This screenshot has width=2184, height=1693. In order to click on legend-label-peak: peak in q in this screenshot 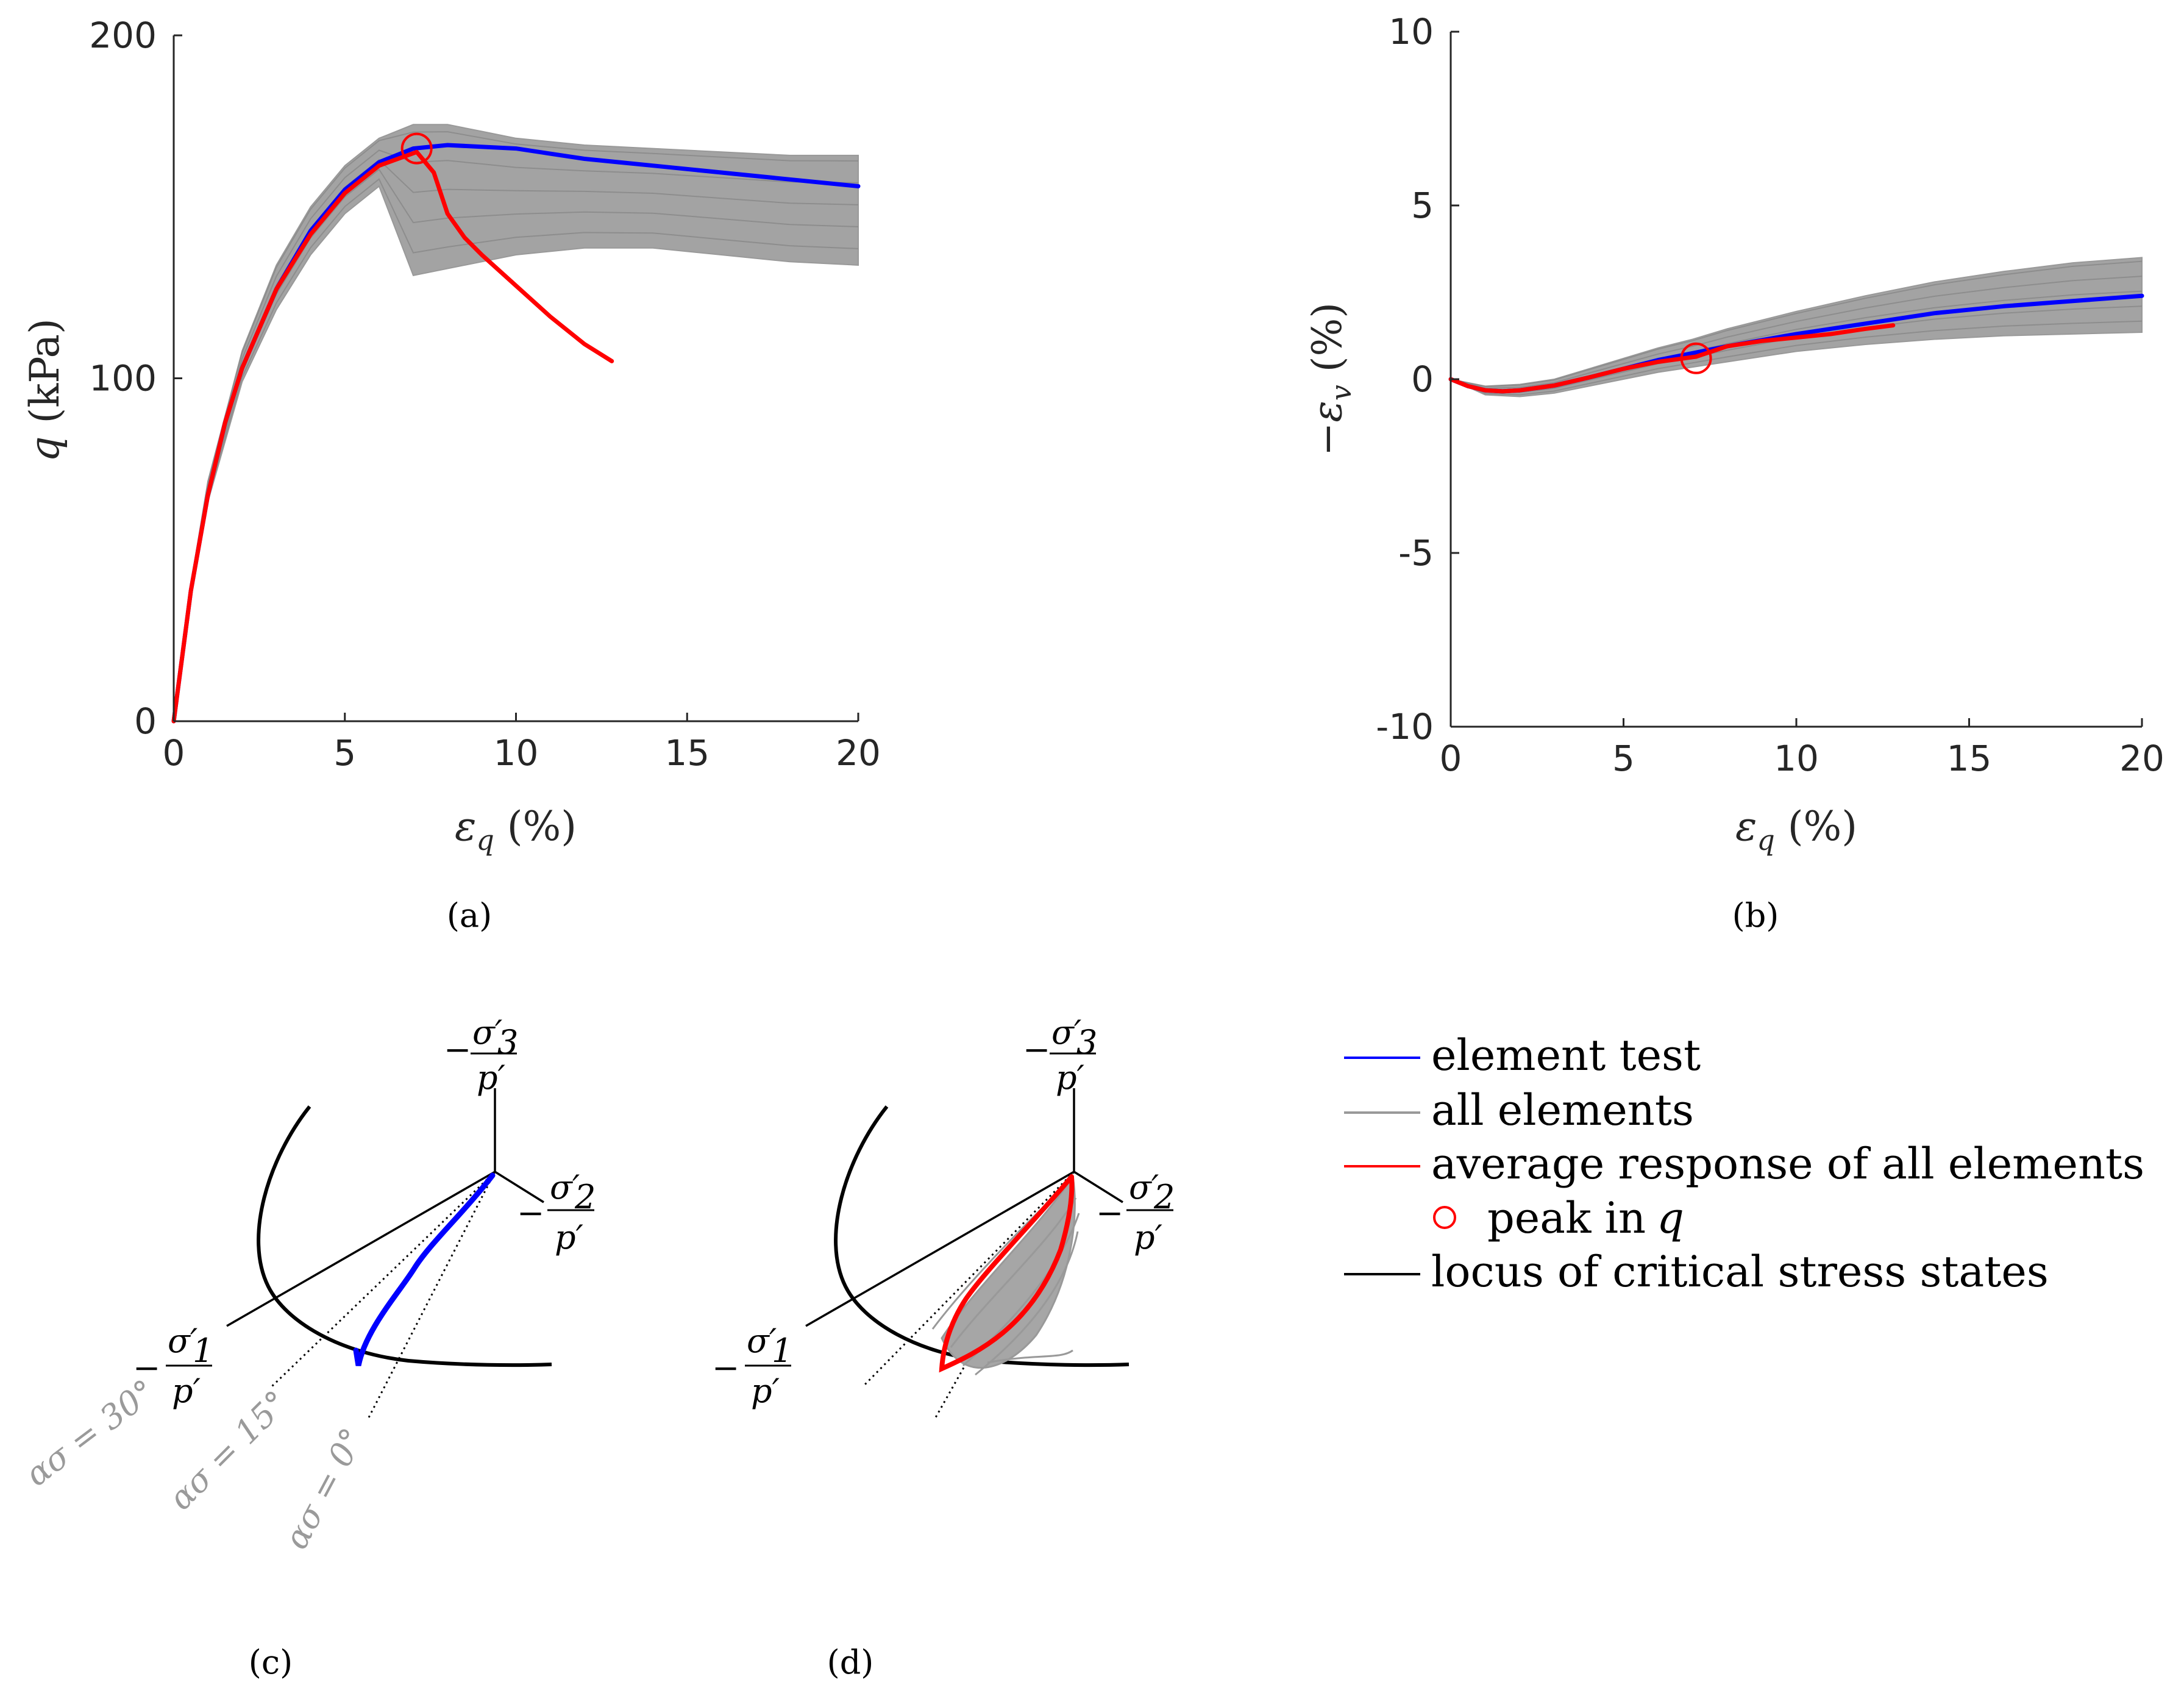, I will do `click(1585, 1218)`.